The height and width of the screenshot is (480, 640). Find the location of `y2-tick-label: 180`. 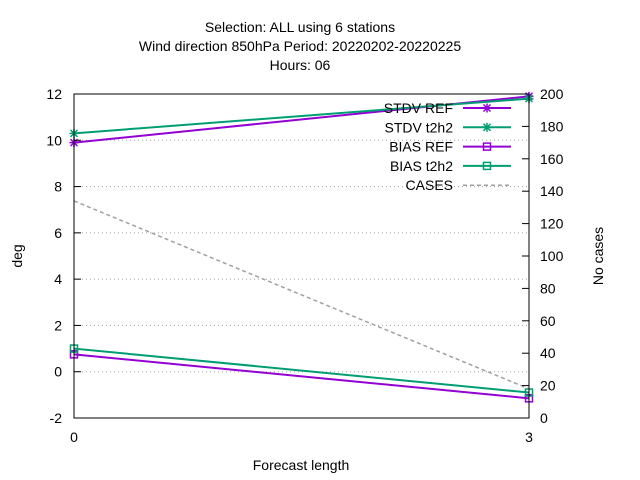

y2-tick-label: 180 is located at coordinates (552, 126).